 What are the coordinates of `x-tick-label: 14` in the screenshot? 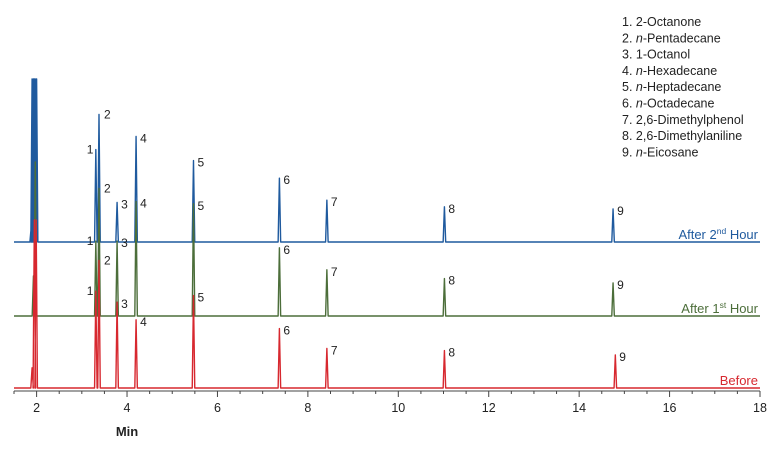 It's located at (579, 408).